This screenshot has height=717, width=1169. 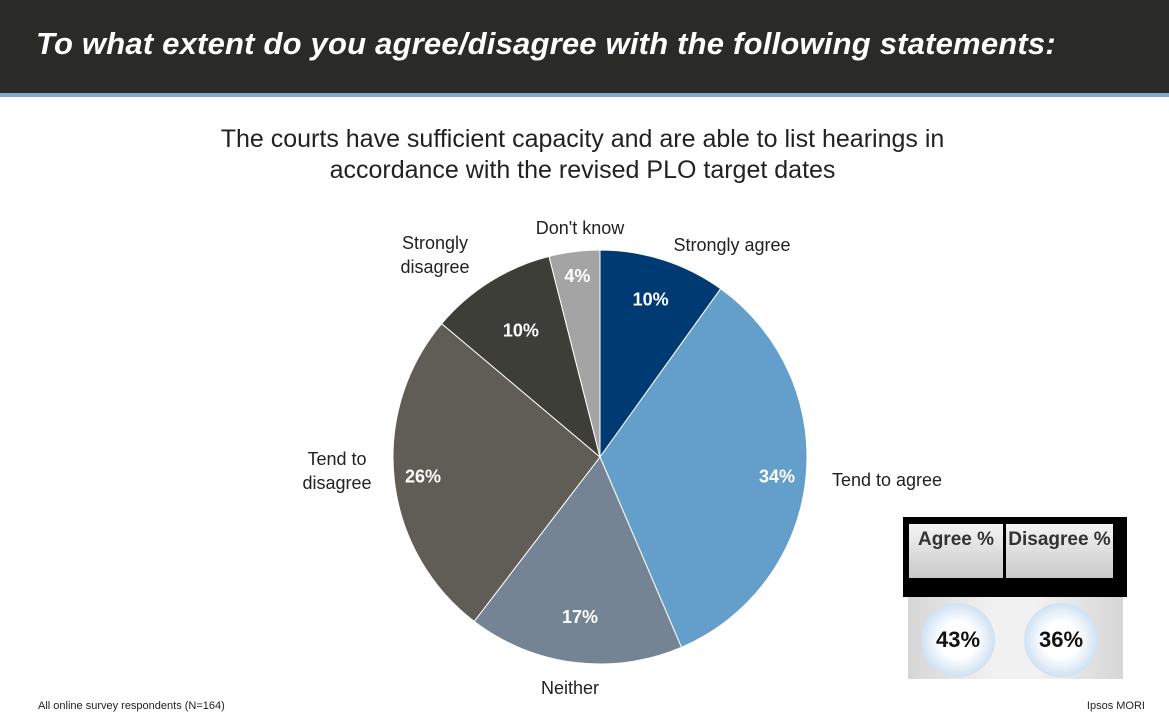 I want to click on pie-slice-tend-to-disagree, so click(x=496, y=472).